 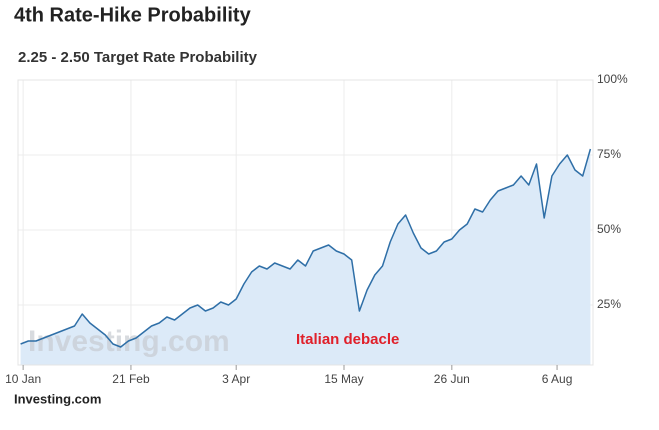 What do you see at coordinates (609, 229) in the screenshot?
I see `y-tick-label: 50%` at bounding box center [609, 229].